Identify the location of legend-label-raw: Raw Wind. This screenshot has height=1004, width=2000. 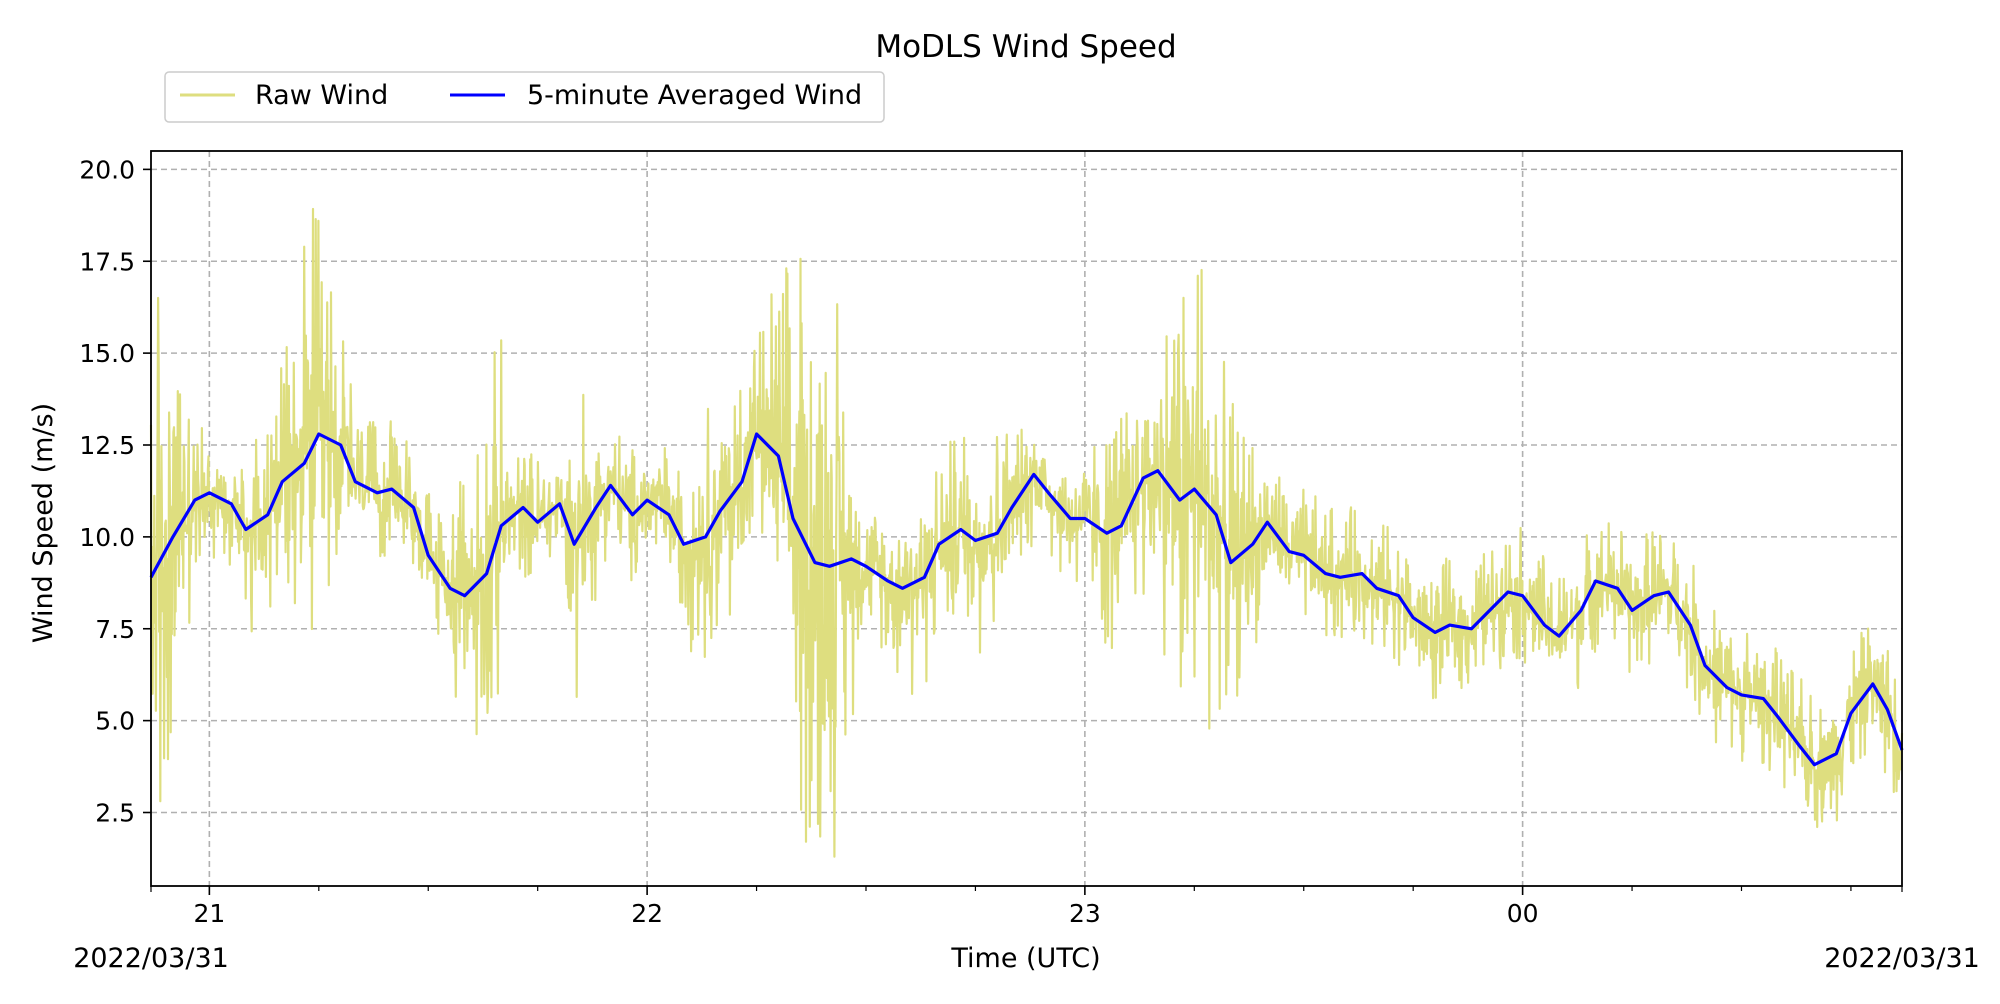
(321, 95).